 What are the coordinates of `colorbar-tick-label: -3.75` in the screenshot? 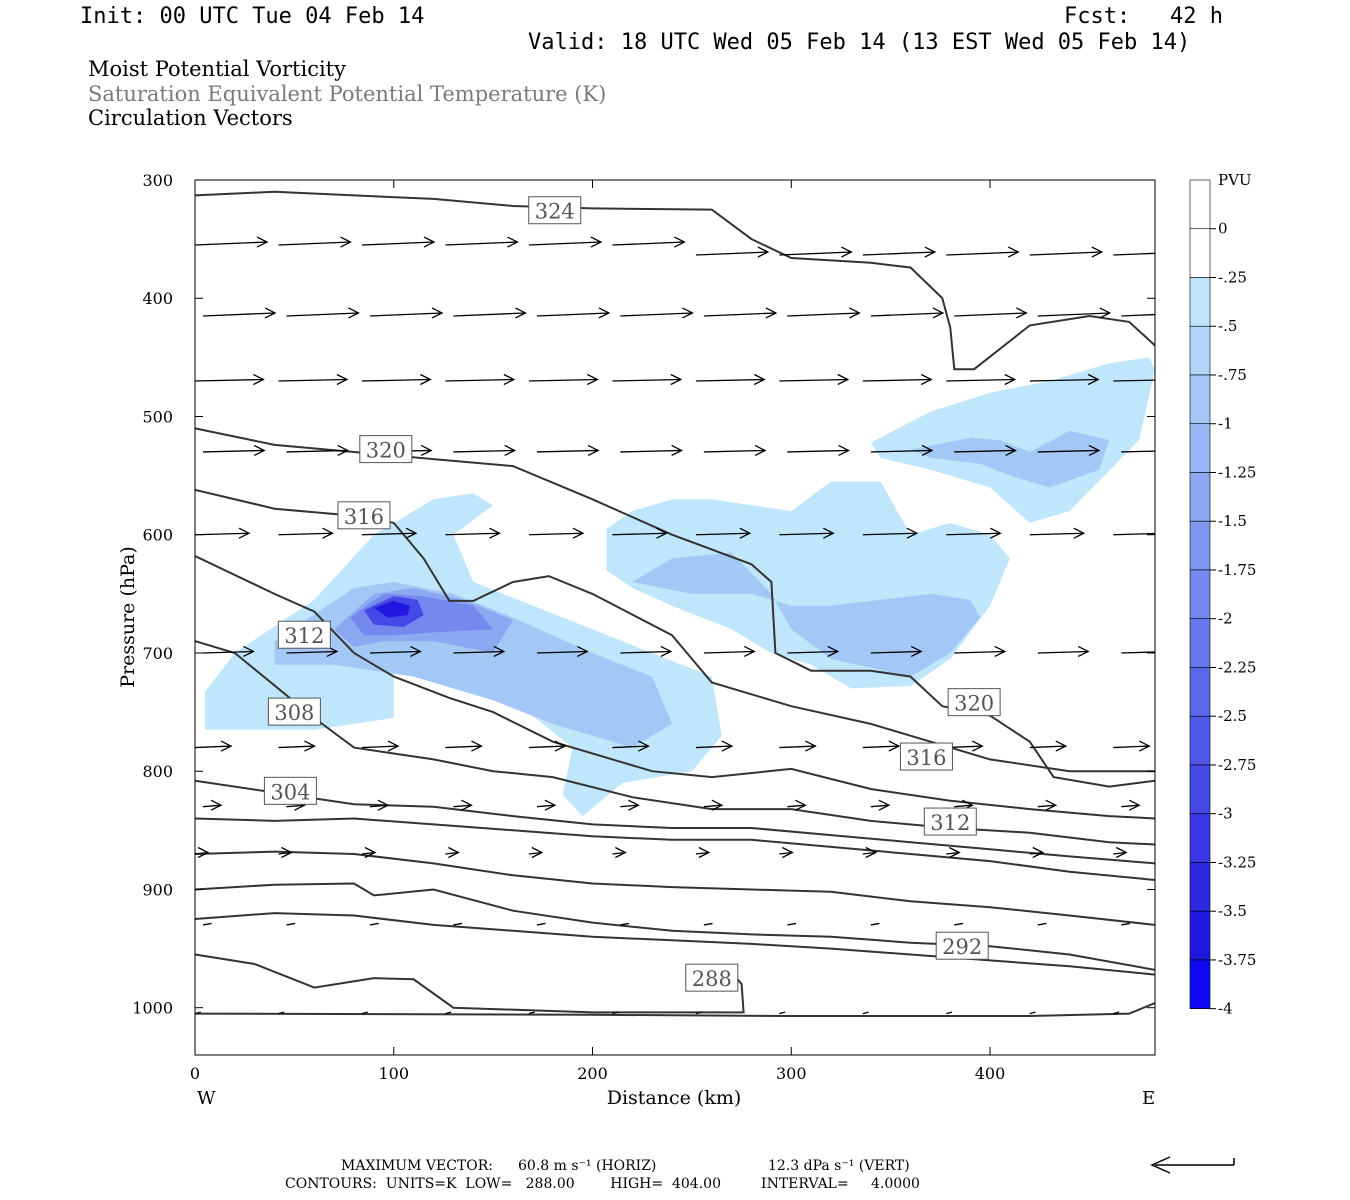 It's located at (1237, 960).